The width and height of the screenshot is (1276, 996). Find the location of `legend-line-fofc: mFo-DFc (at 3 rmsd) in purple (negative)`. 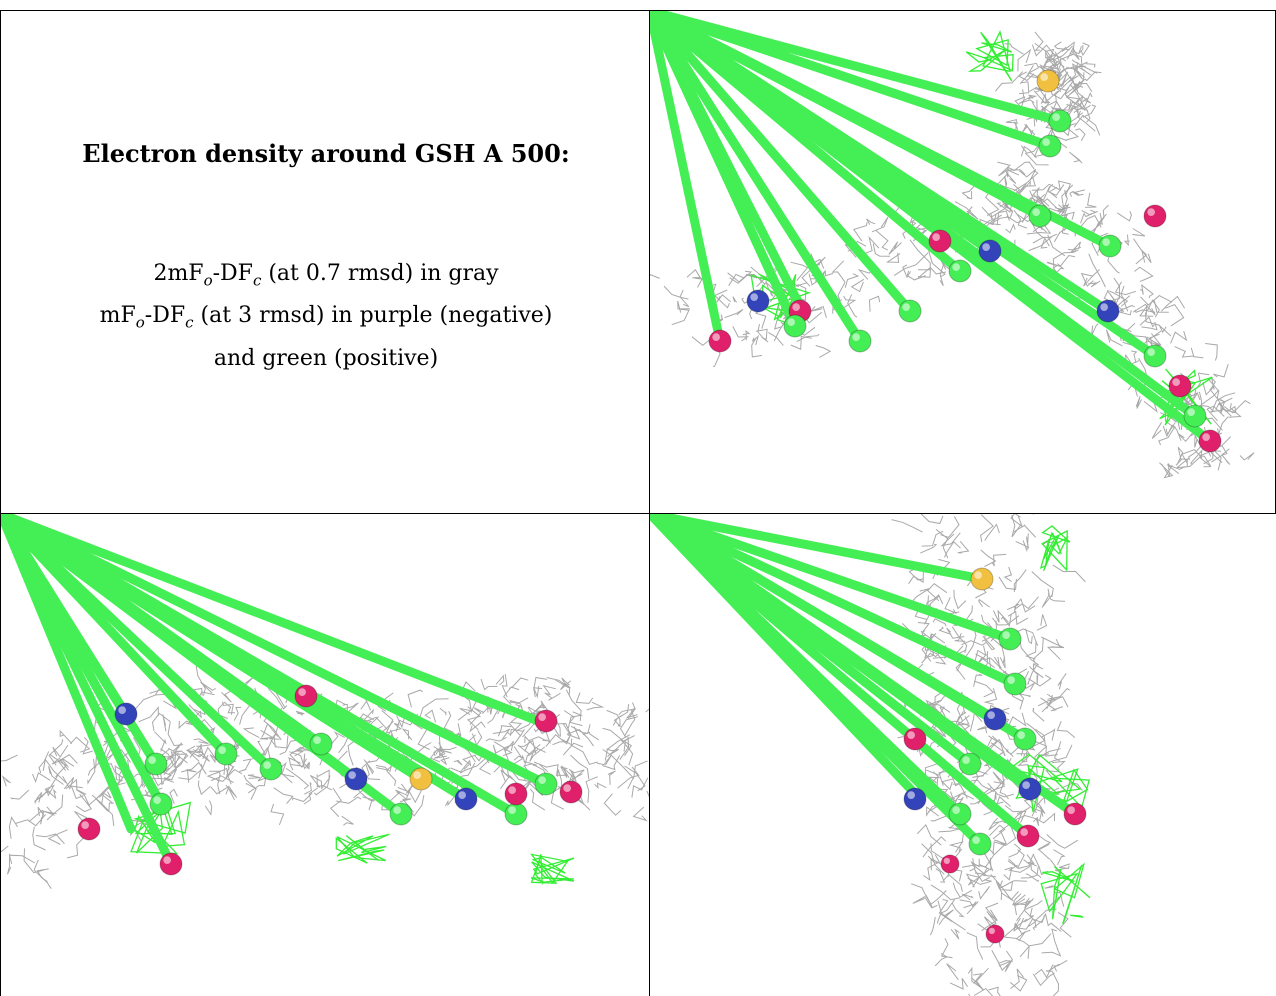

legend-line-fofc: mFo-DFc (at 3 rmsd) in purple (negative) is located at coordinates (326, 317).